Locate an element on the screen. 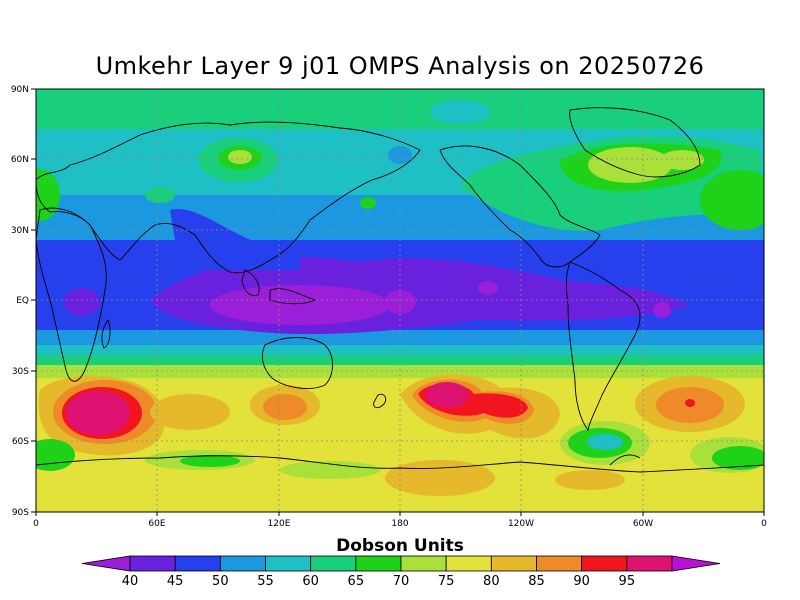 This screenshot has width=800, height=600. colorbar-level-label: 75 is located at coordinates (446, 581).